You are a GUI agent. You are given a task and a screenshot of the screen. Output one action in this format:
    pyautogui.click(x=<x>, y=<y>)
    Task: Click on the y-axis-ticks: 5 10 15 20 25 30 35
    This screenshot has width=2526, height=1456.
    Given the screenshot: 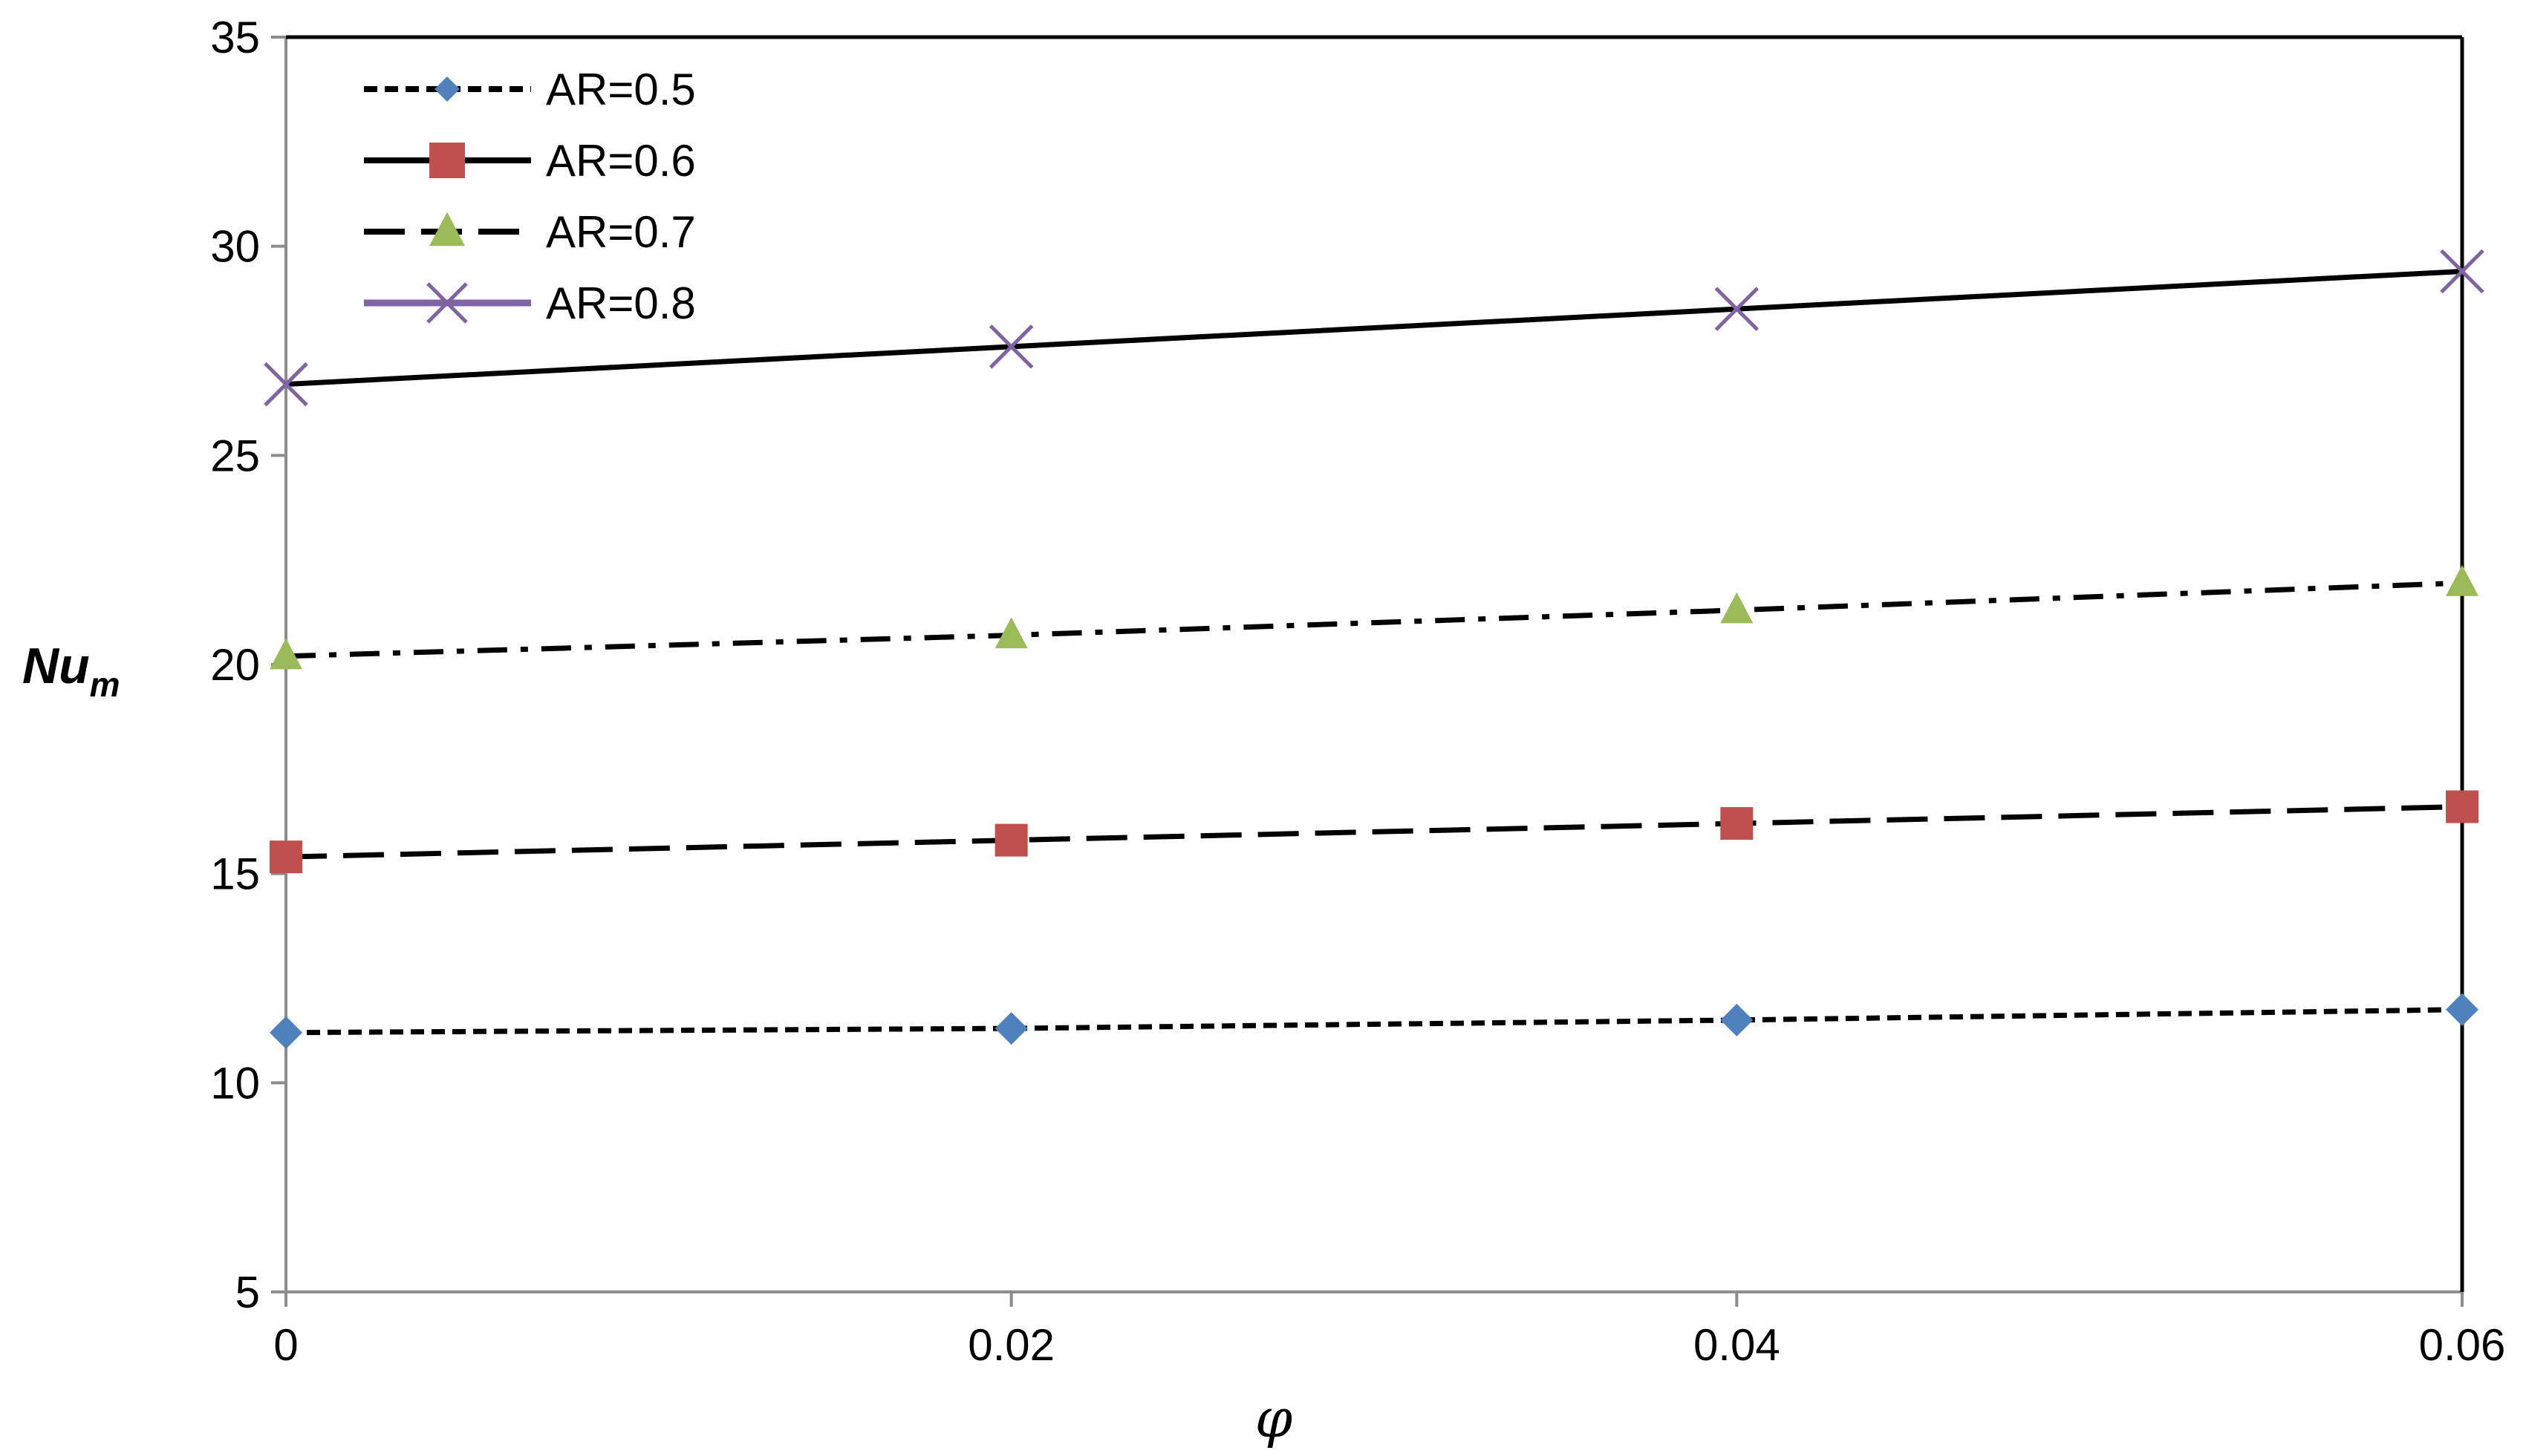 What is the action you would take?
    pyautogui.click(x=248, y=665)
    